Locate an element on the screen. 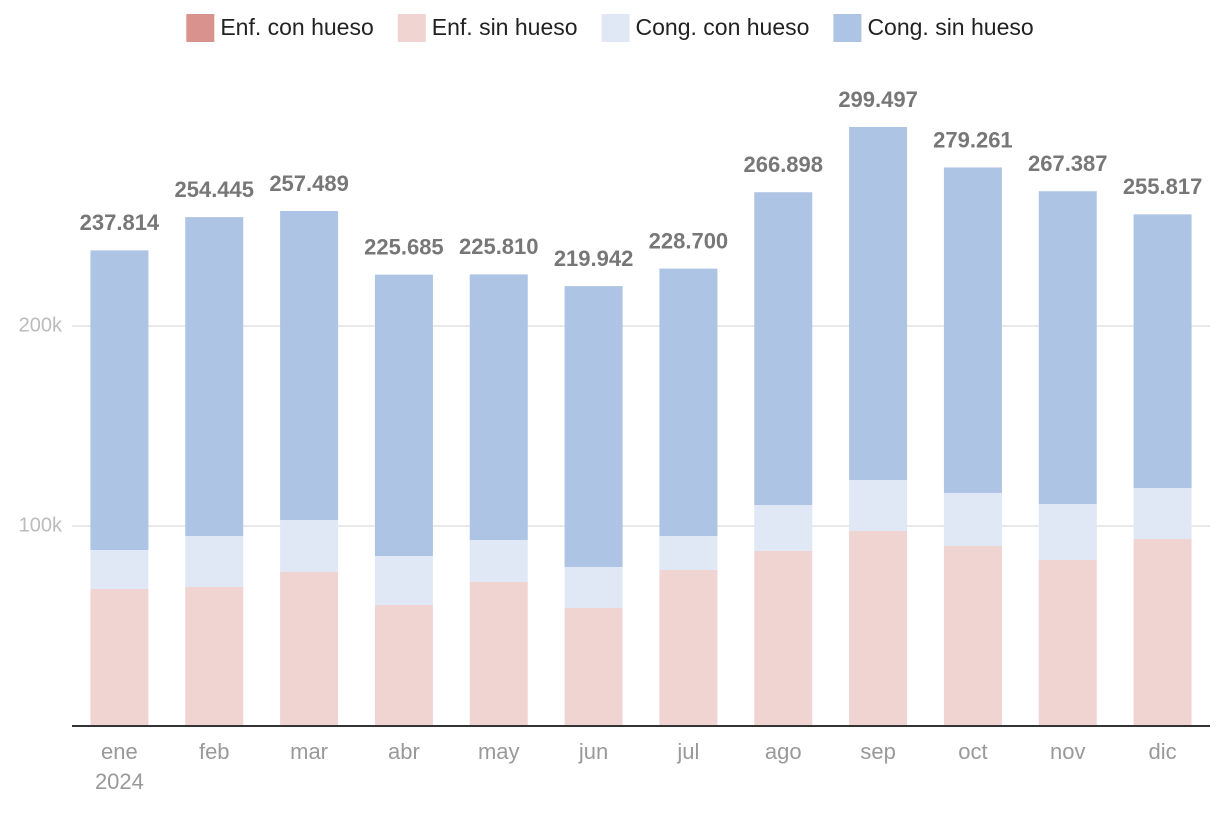 This screenshot has width=1220, height=820. x-tick-label: mar is located at coordinates (309, 751).